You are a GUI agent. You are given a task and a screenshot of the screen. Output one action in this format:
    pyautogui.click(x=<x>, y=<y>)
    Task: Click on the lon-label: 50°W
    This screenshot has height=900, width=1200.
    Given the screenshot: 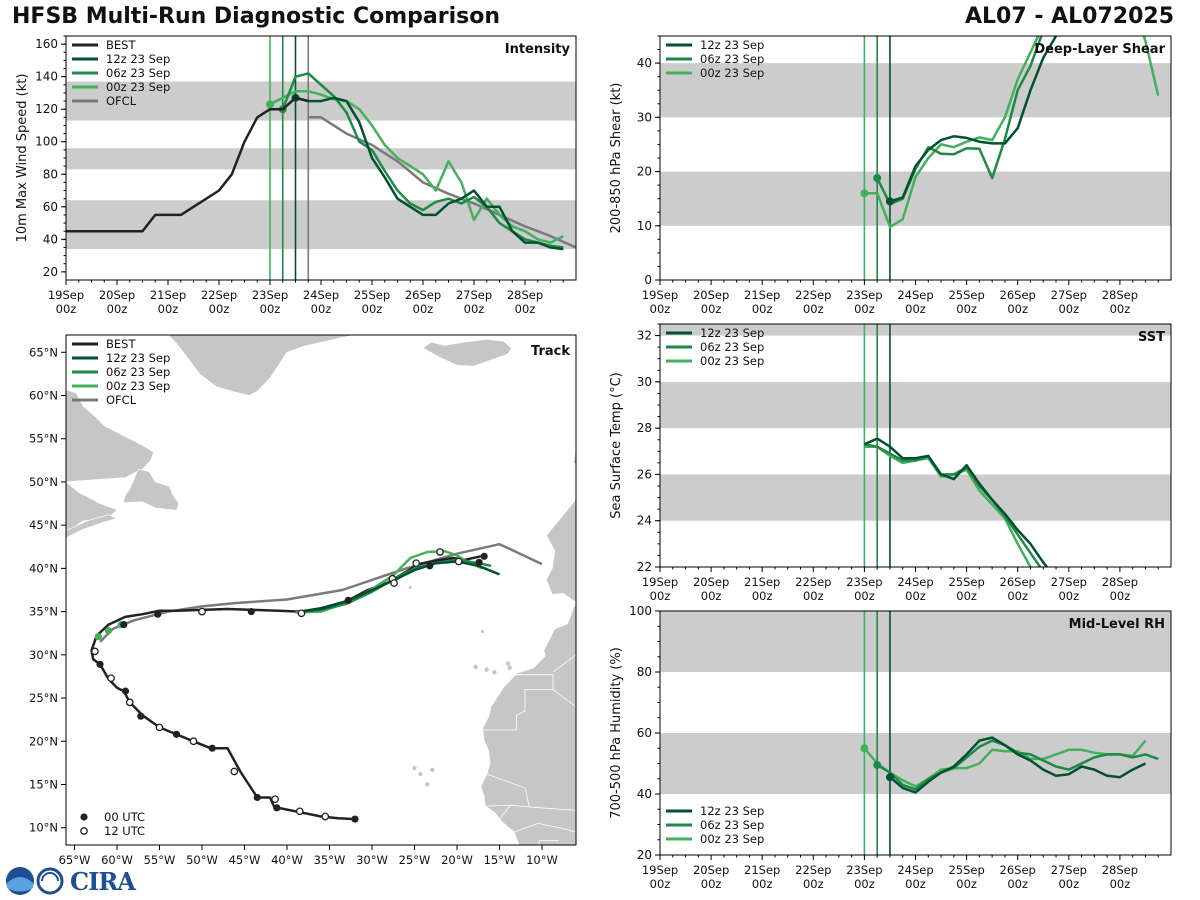 What is the action you would take?
    pyautogui.click(x=202, y=860)
    